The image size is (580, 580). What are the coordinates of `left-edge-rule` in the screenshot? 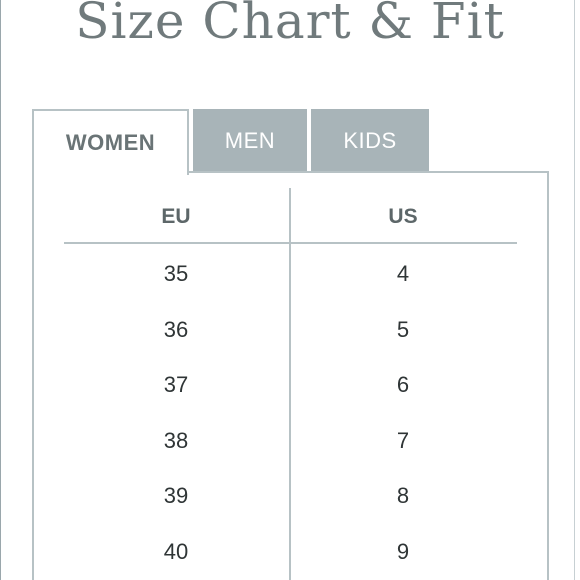 It's located at (0, 290).